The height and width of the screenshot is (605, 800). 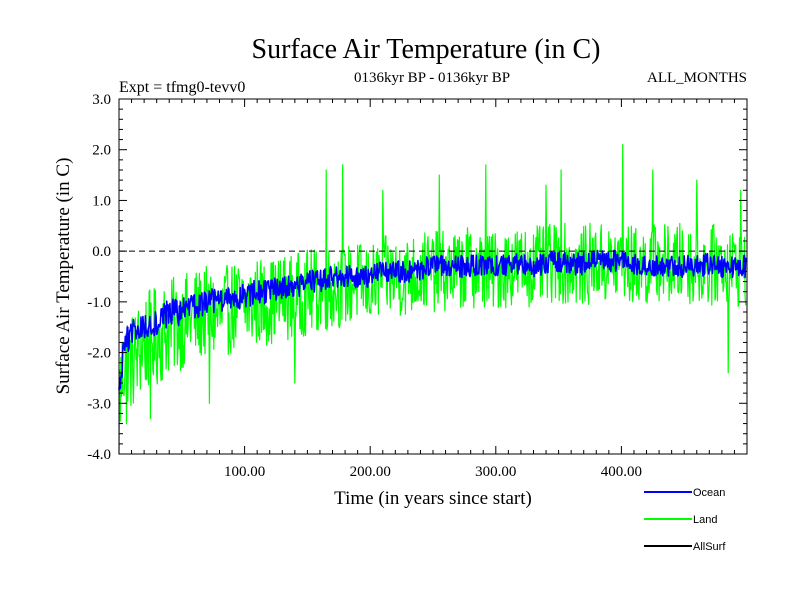 I want to click on y-tick-label: -4.0, so click(x=99, y=455).